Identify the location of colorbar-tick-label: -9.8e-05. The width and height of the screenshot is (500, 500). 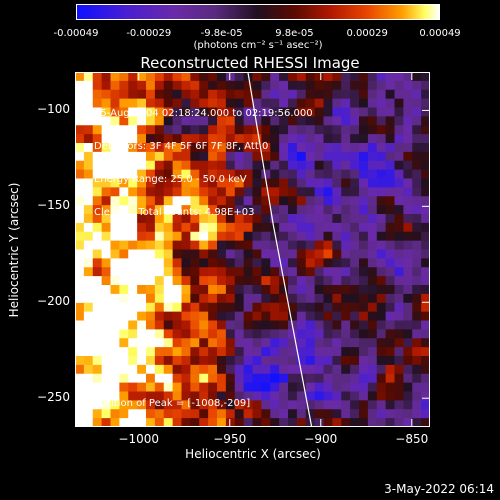
(221, 33).